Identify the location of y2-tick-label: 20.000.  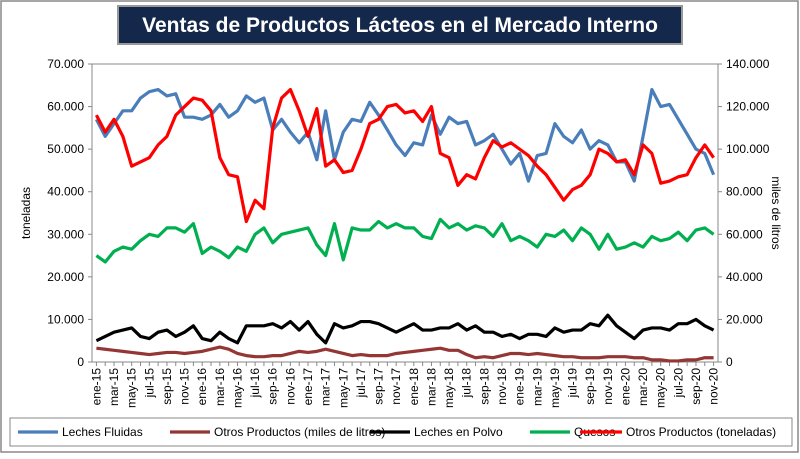
(744, 319).